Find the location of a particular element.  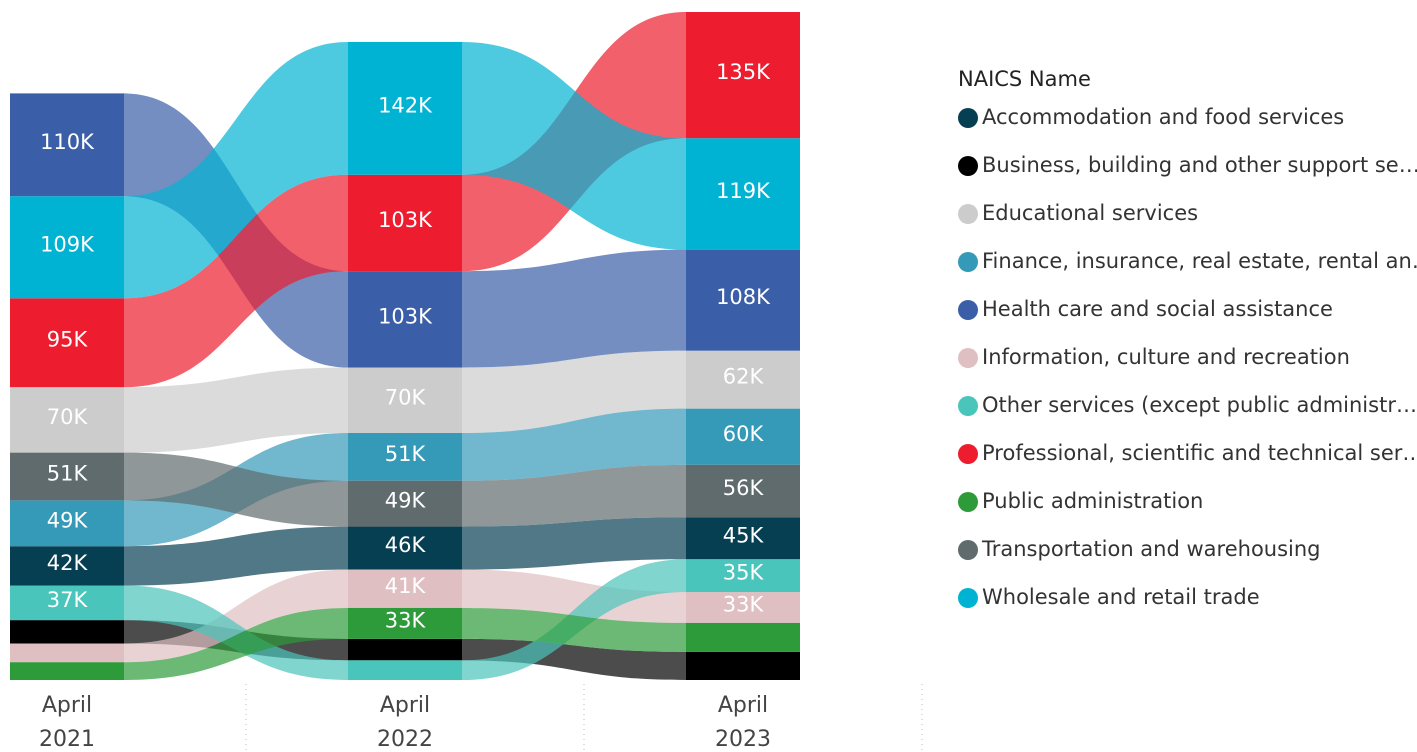

value-label: 60K is located at coordinates (744, 434).